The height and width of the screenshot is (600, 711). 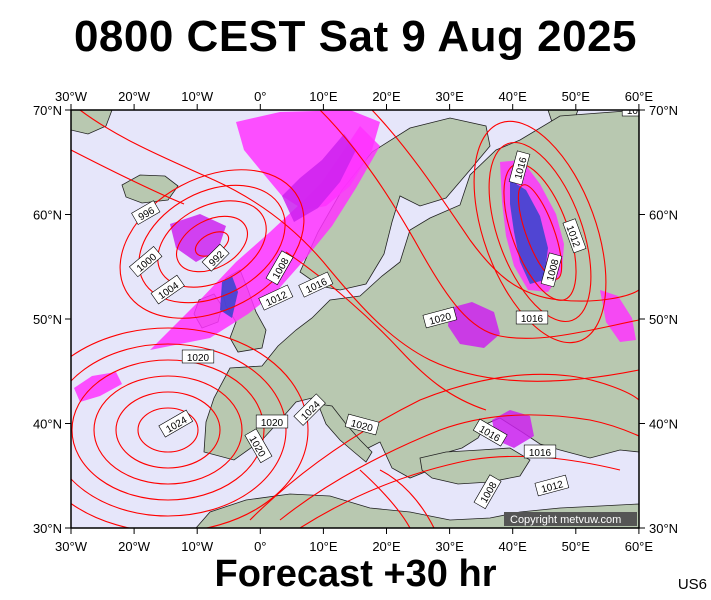 I want to click on precip-ukraine, so click(x=474, y=325).